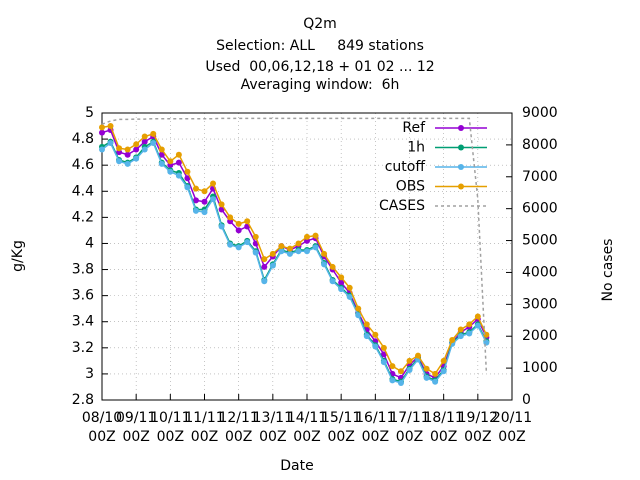  Describe the element at coordinates (443, 427) in the screenshot. I see `x-tick-label: 18/11 00Z` at that location.